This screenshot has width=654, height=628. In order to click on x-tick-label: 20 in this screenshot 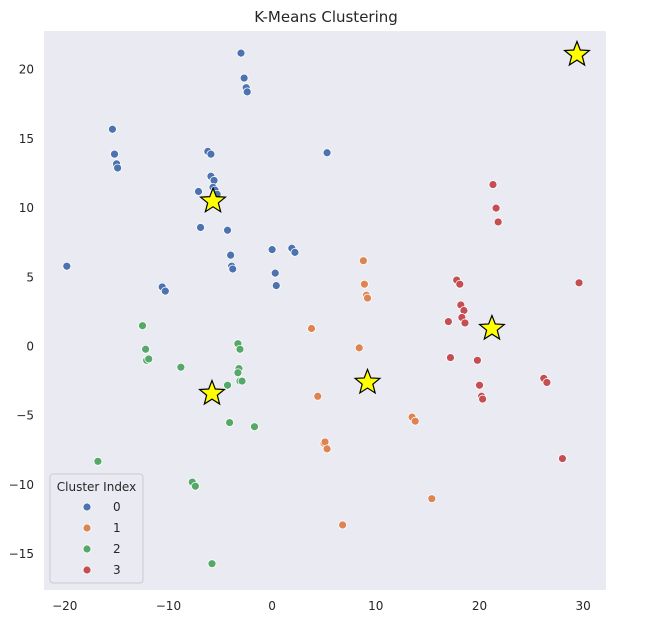, I will do `click(479, 606)`.